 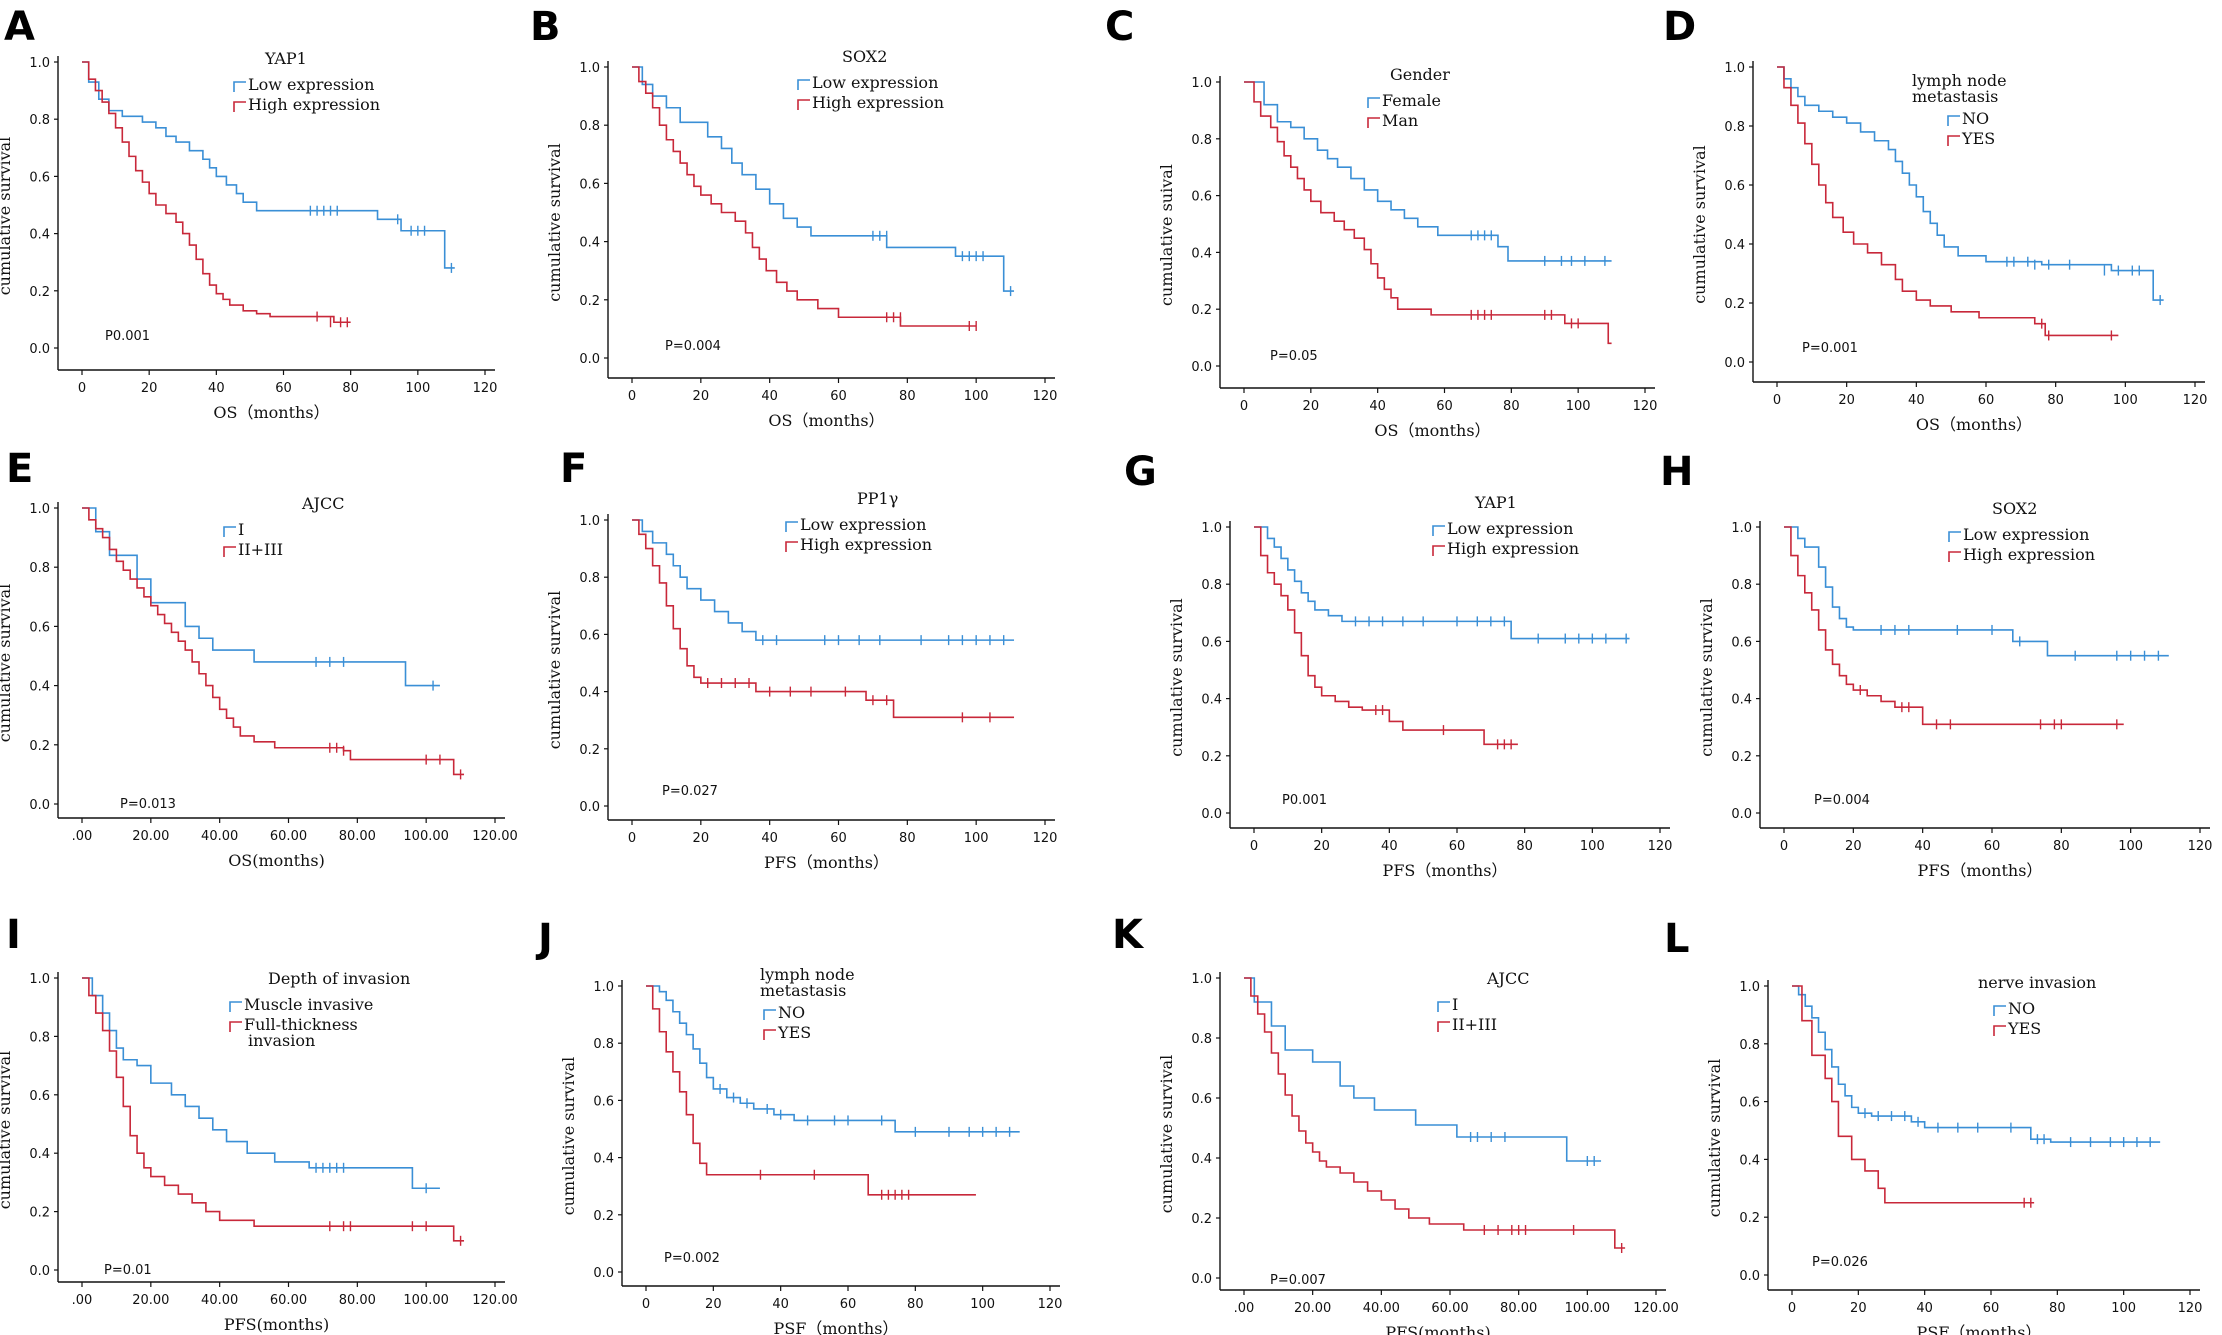 What do you see at coordinates (82, 1300) in the screenshot?
I see `x-tick-label: .00` at bounding box center [82, 1300].